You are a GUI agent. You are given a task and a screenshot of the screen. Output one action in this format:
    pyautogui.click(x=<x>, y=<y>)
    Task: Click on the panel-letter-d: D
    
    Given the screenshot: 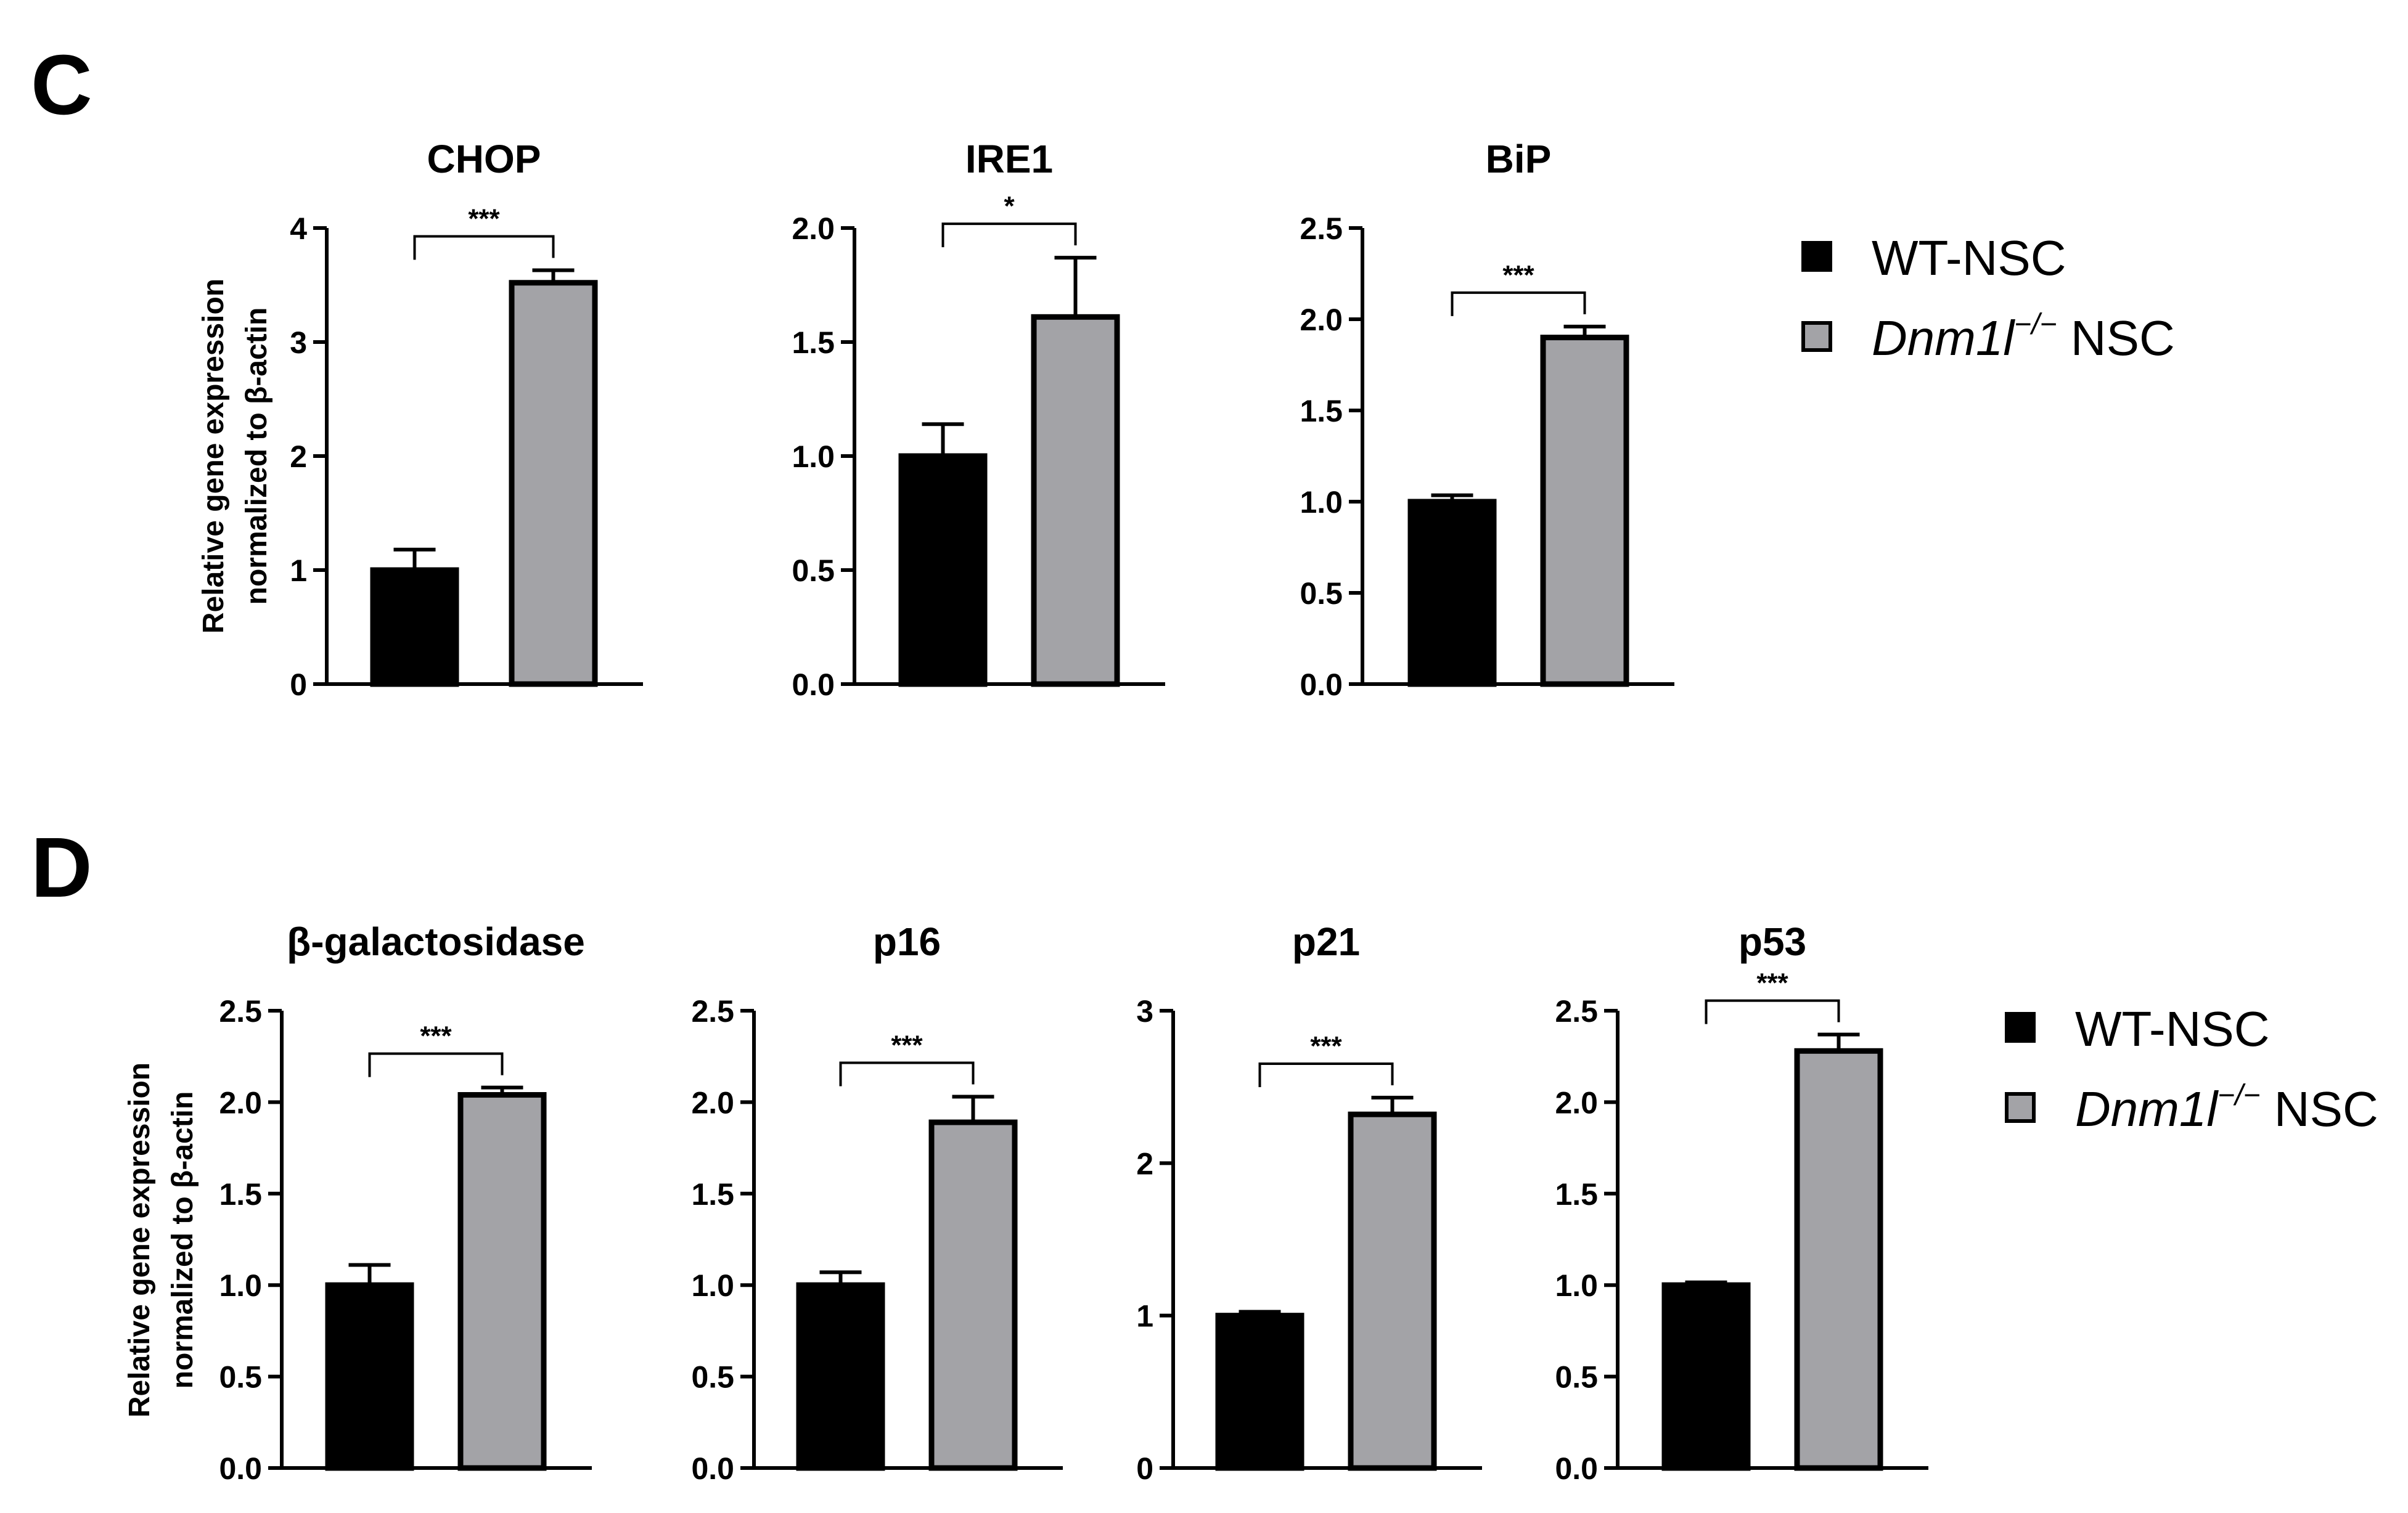 What is the action you would take?
    pyautogui.click(x=61, y=867)
    